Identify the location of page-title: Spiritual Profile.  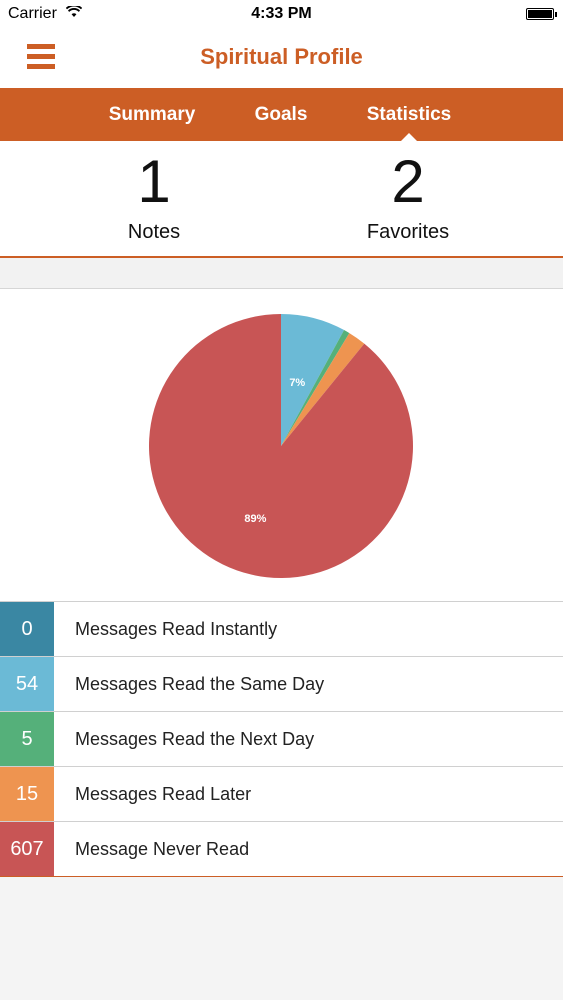
(281, 56).